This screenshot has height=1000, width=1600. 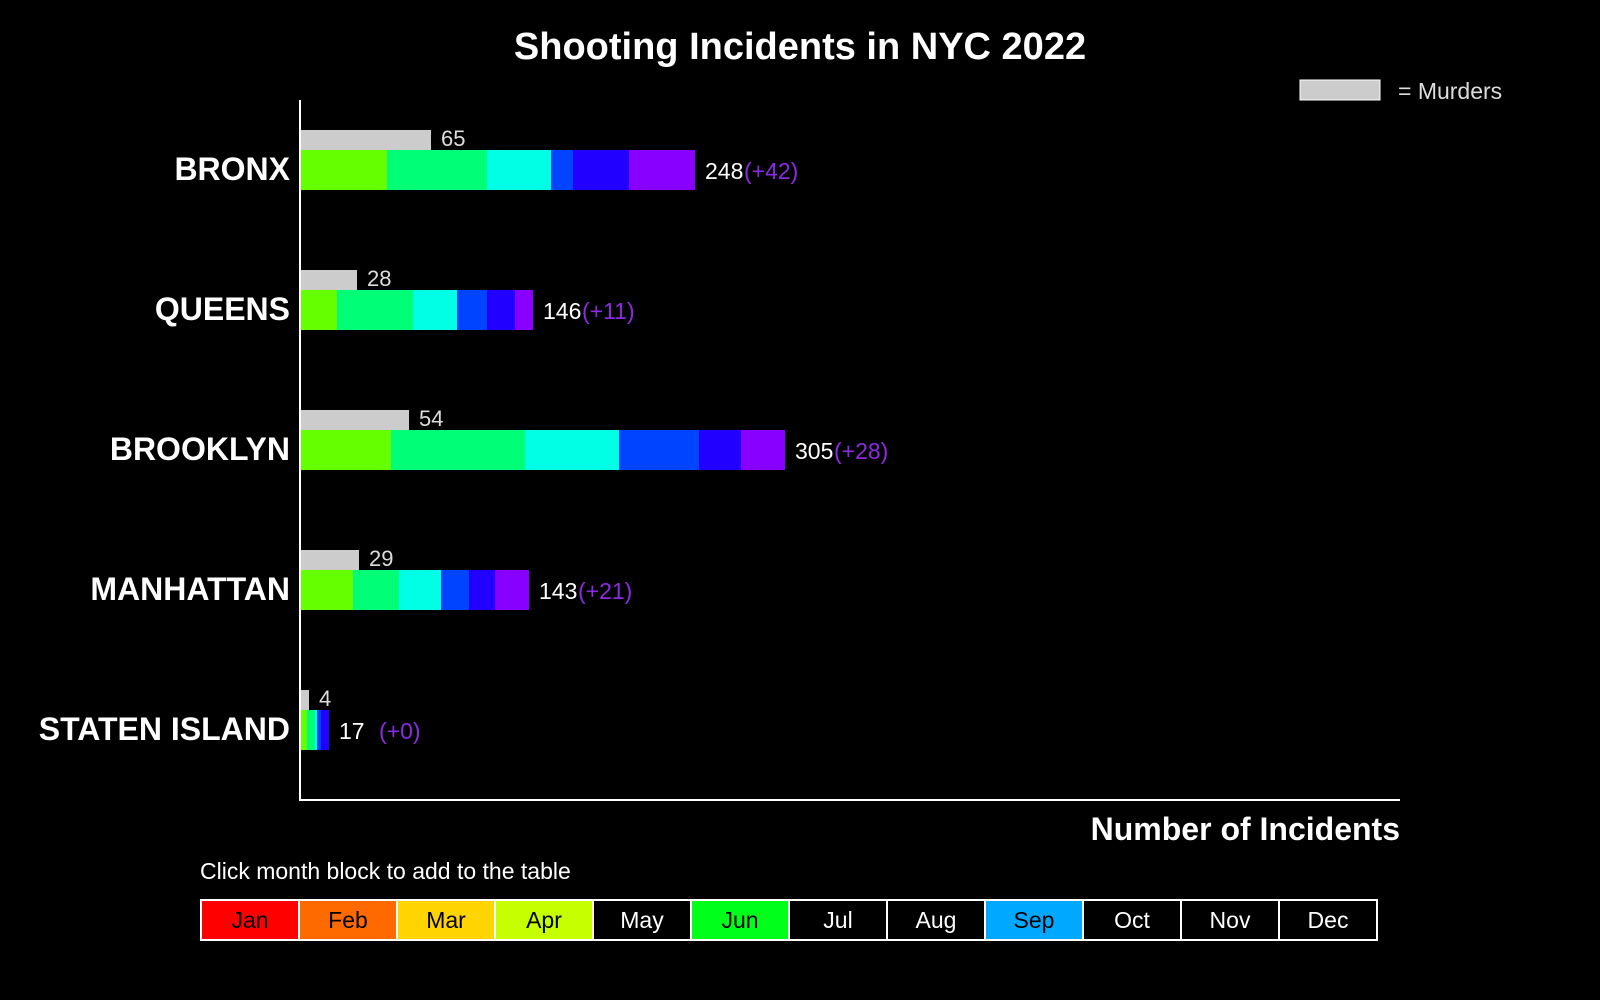 I want to click on total-label: 17, so click(x=352, y=731).